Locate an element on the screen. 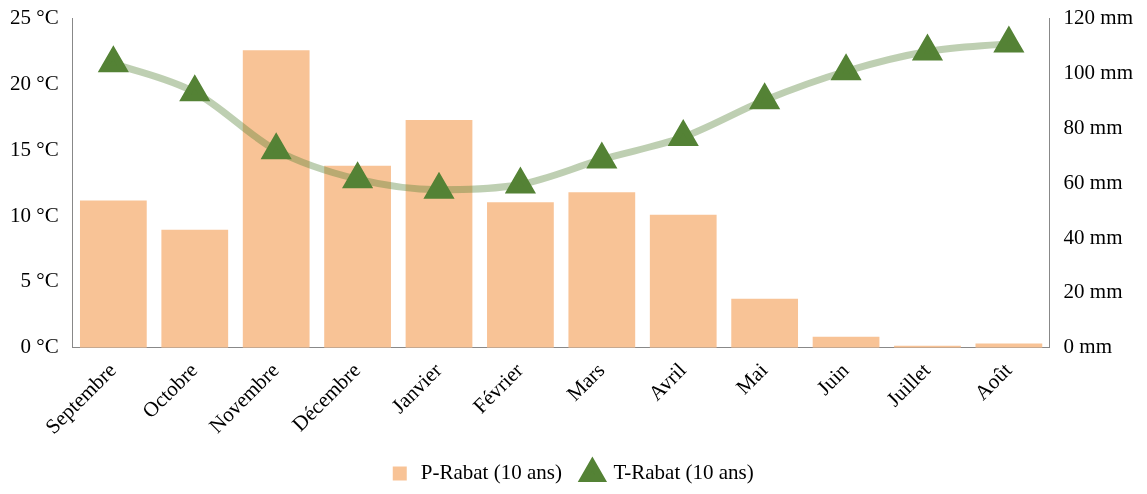 The height and width of the screenshot is (494, 1147). y-tick-label: 10 °C is located at coordinates (34, 214).